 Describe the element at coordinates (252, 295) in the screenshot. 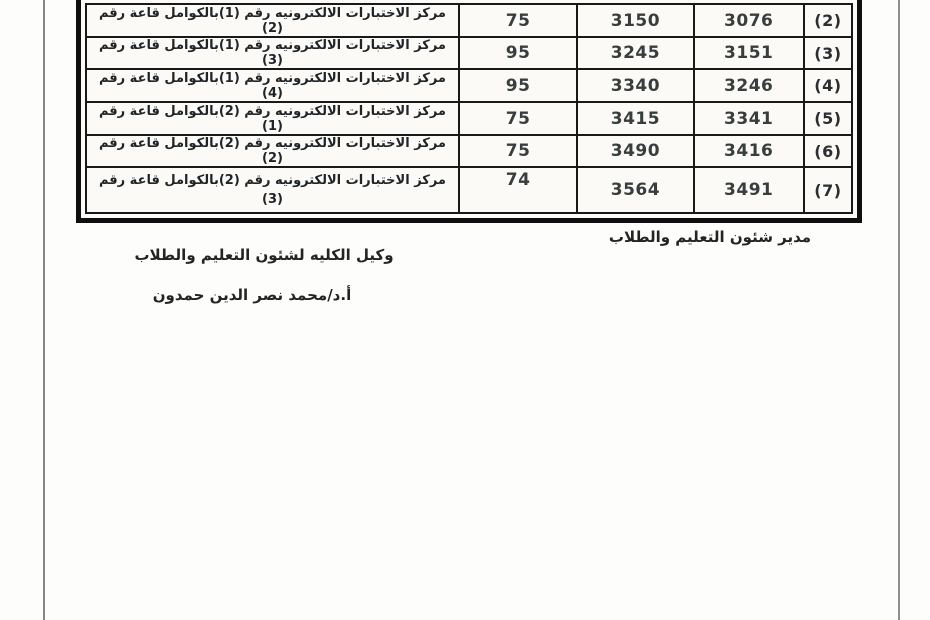

I see `vice-dean-name: أ.د/محمد نصر الدين حمدون` at that location.